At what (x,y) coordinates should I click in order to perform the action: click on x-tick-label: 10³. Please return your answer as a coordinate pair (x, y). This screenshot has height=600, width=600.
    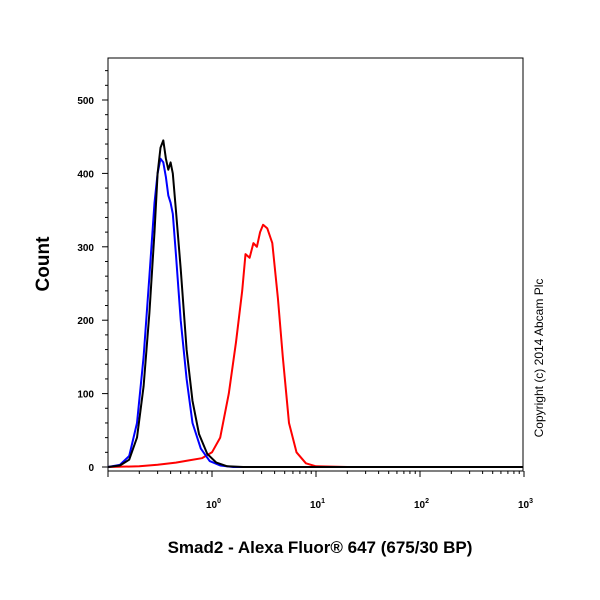
    Looking at the image, I should click on (525, 504).